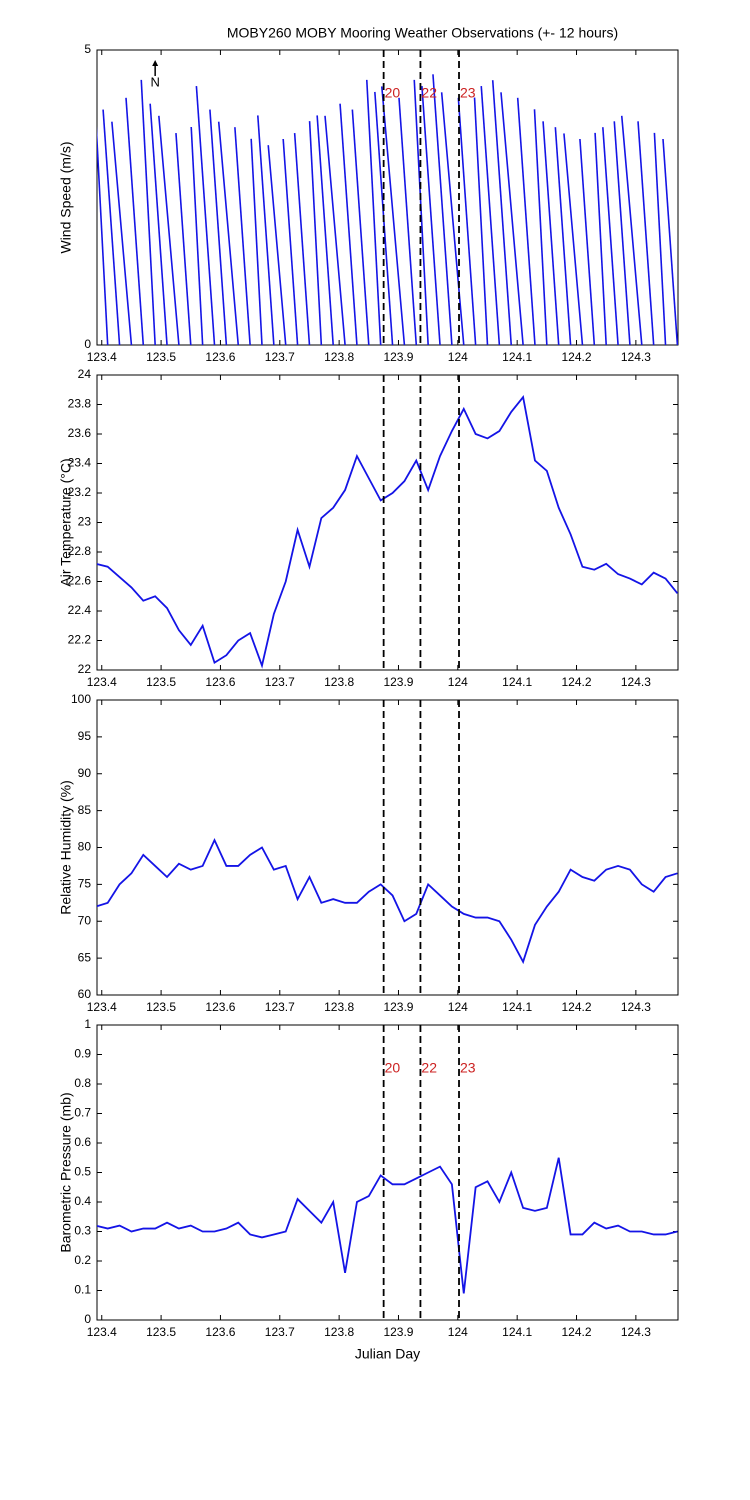  Describe the element at coordinates (82, 1260) in the screenshot. I see `y-tick-label: 0.2` at that location.